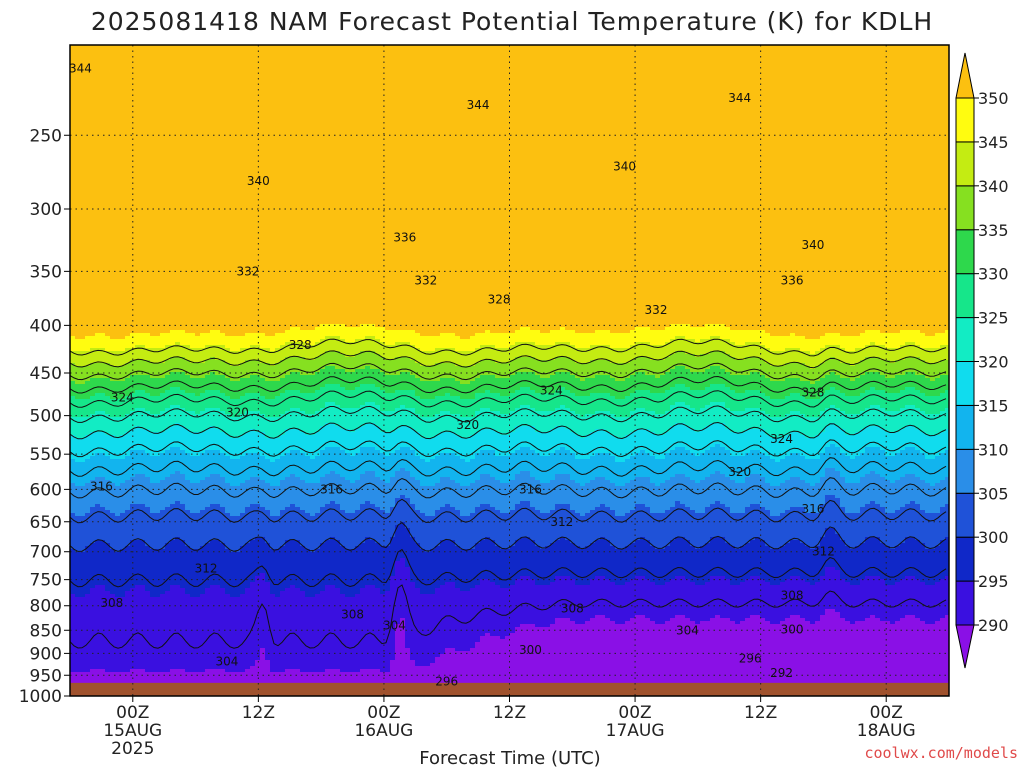 The width and height of the screenshot is (1024, 768). Describe the element at coordinates (46, 136) in the screenshot. I see `y-tick-label: 250` at that location.